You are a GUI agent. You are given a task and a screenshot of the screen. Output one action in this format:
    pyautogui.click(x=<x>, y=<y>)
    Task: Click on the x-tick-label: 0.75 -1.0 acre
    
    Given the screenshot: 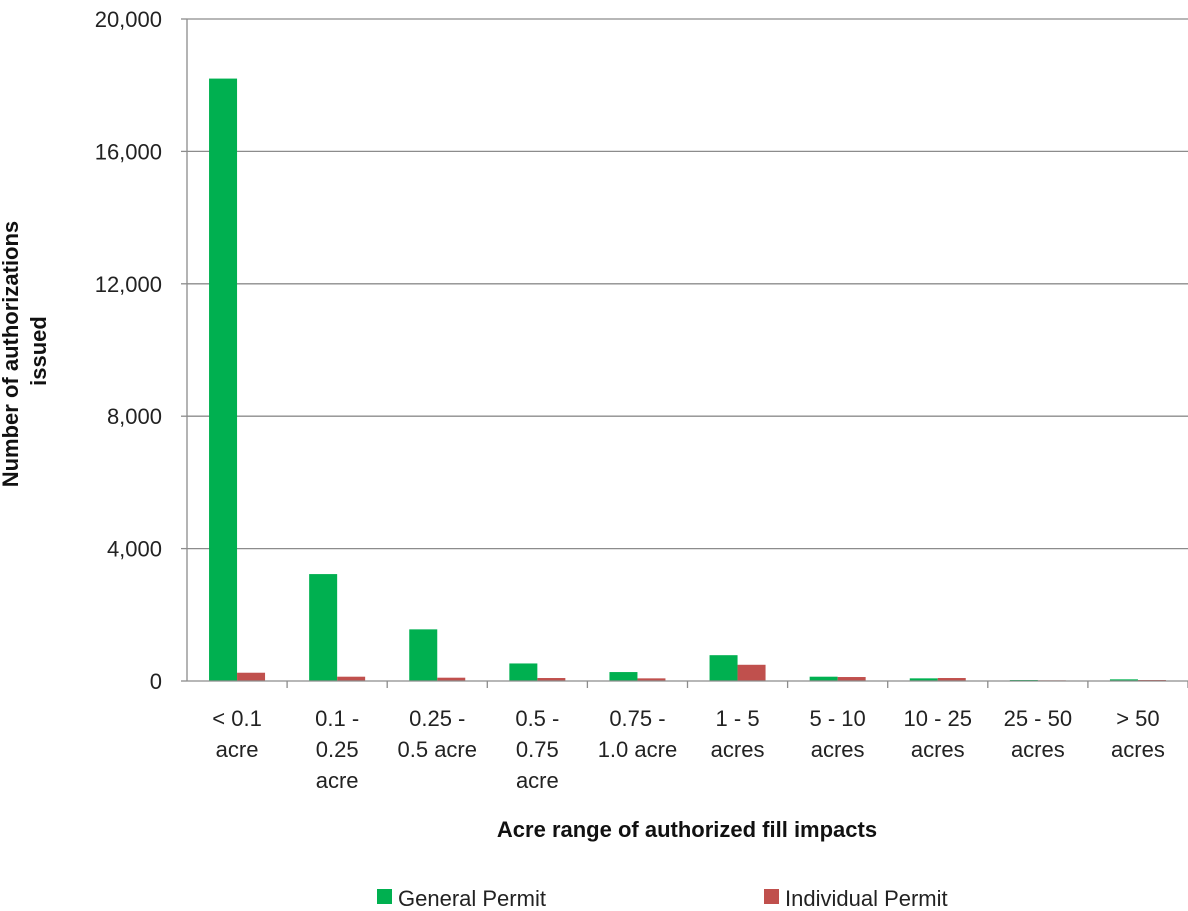 What is the action you would take?
    pyautogui.click(x=638, y=734)
    